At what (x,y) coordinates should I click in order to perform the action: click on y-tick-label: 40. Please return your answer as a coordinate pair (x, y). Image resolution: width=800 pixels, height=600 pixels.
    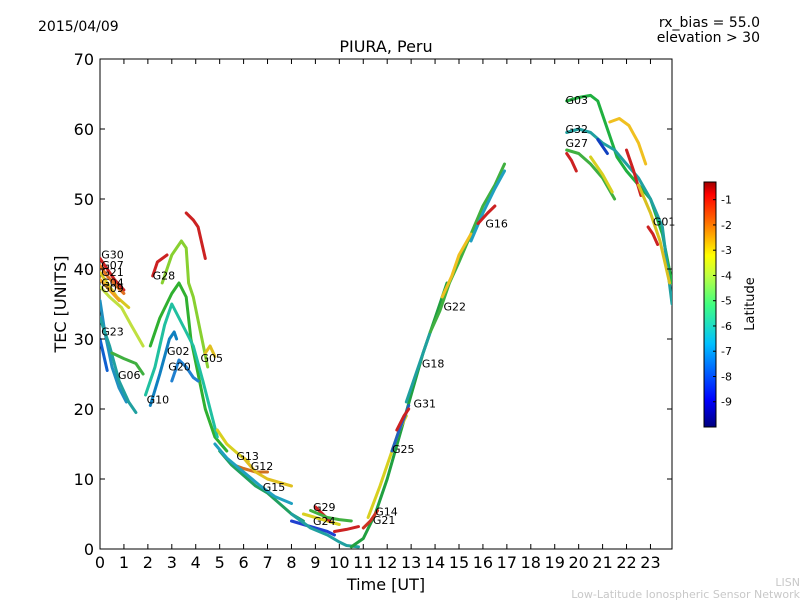
    Looking at the image, I should click on (84, 269).